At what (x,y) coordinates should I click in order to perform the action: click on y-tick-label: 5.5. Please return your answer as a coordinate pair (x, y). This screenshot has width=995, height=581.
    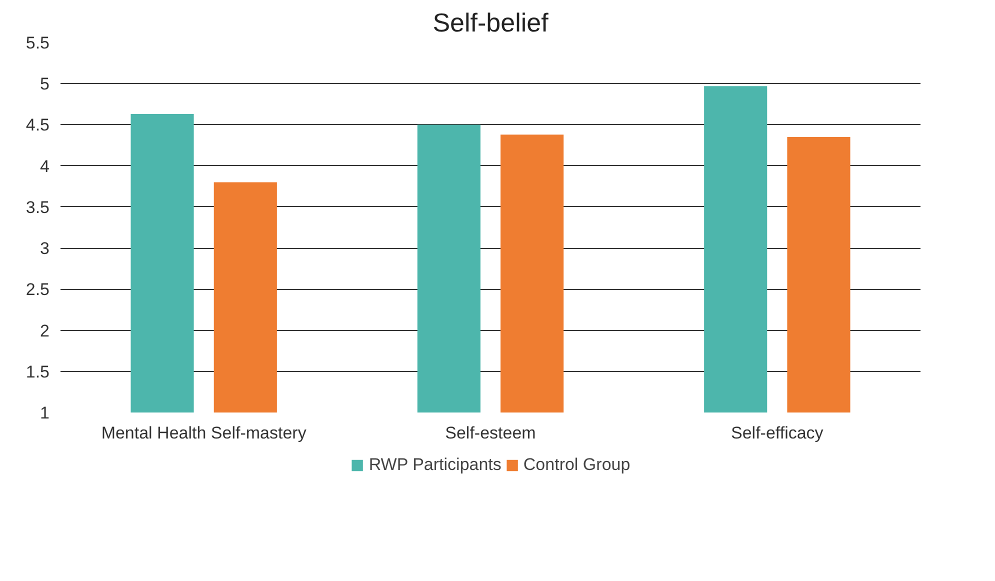
    Looking at the image, I should click on (38, 43).